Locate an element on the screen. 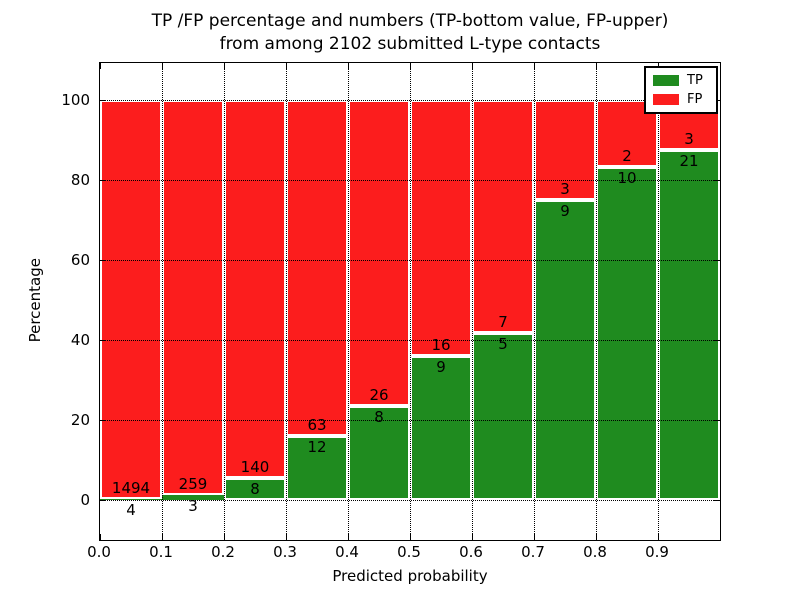 This screenshot has width=800, height=600. y-tick-label: 20 is located at coordinates (80, 420).